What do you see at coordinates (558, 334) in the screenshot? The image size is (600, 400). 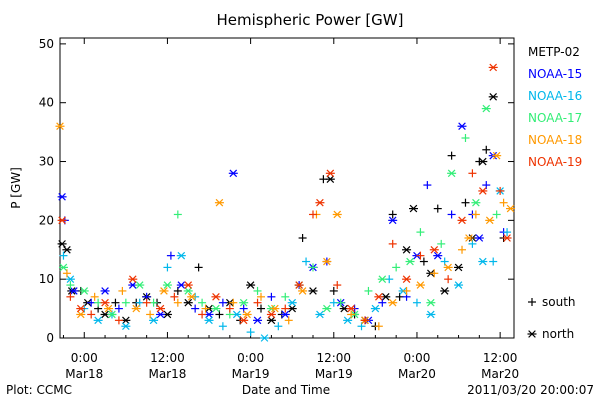 I see `legend-label-north: north` at bounding box center [558, 334].